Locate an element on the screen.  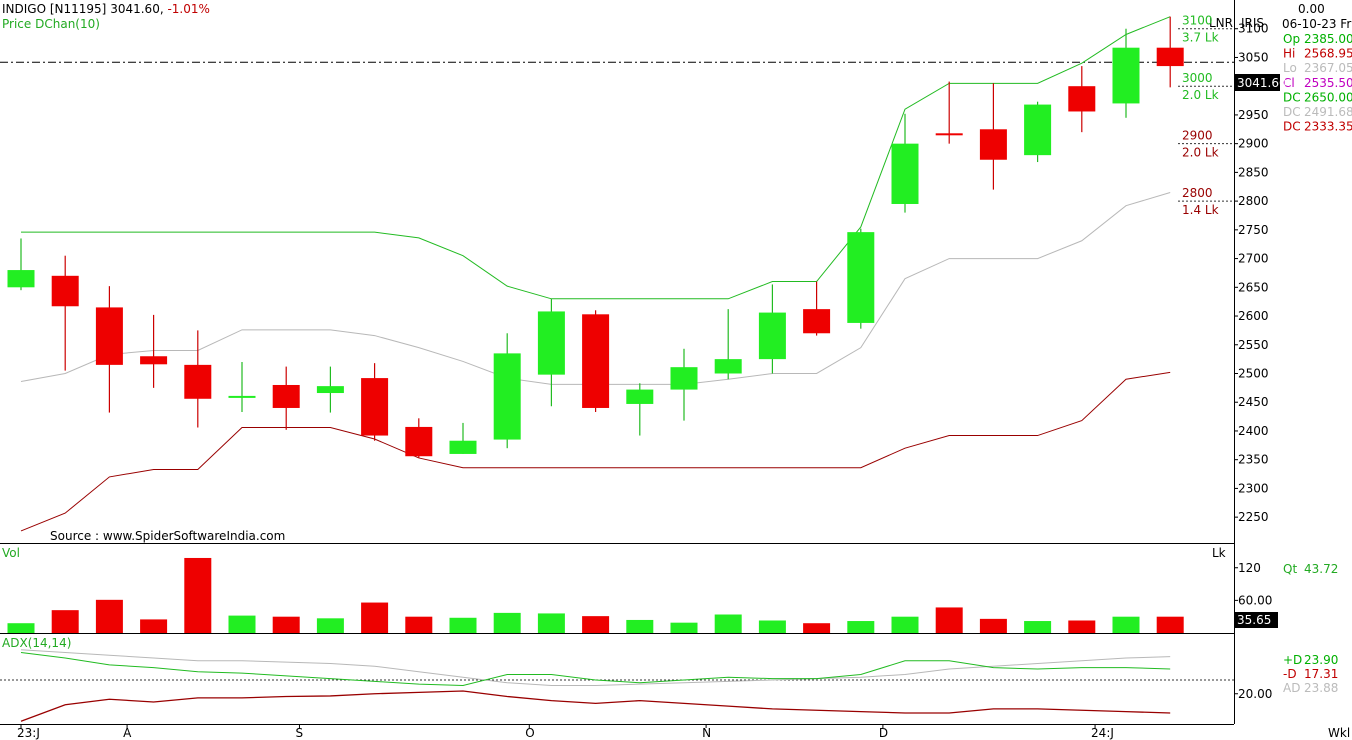
adx-line is located at coordinates (595, 667).